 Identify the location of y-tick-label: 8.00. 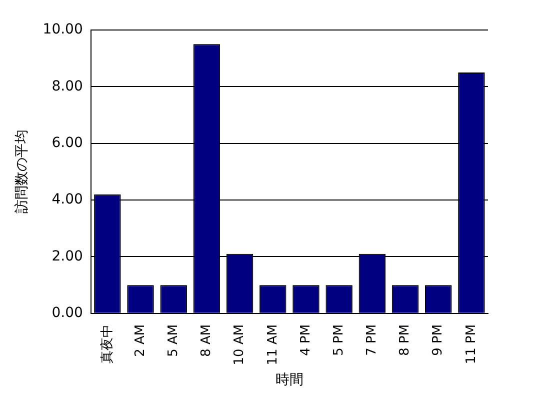
(67, 86).